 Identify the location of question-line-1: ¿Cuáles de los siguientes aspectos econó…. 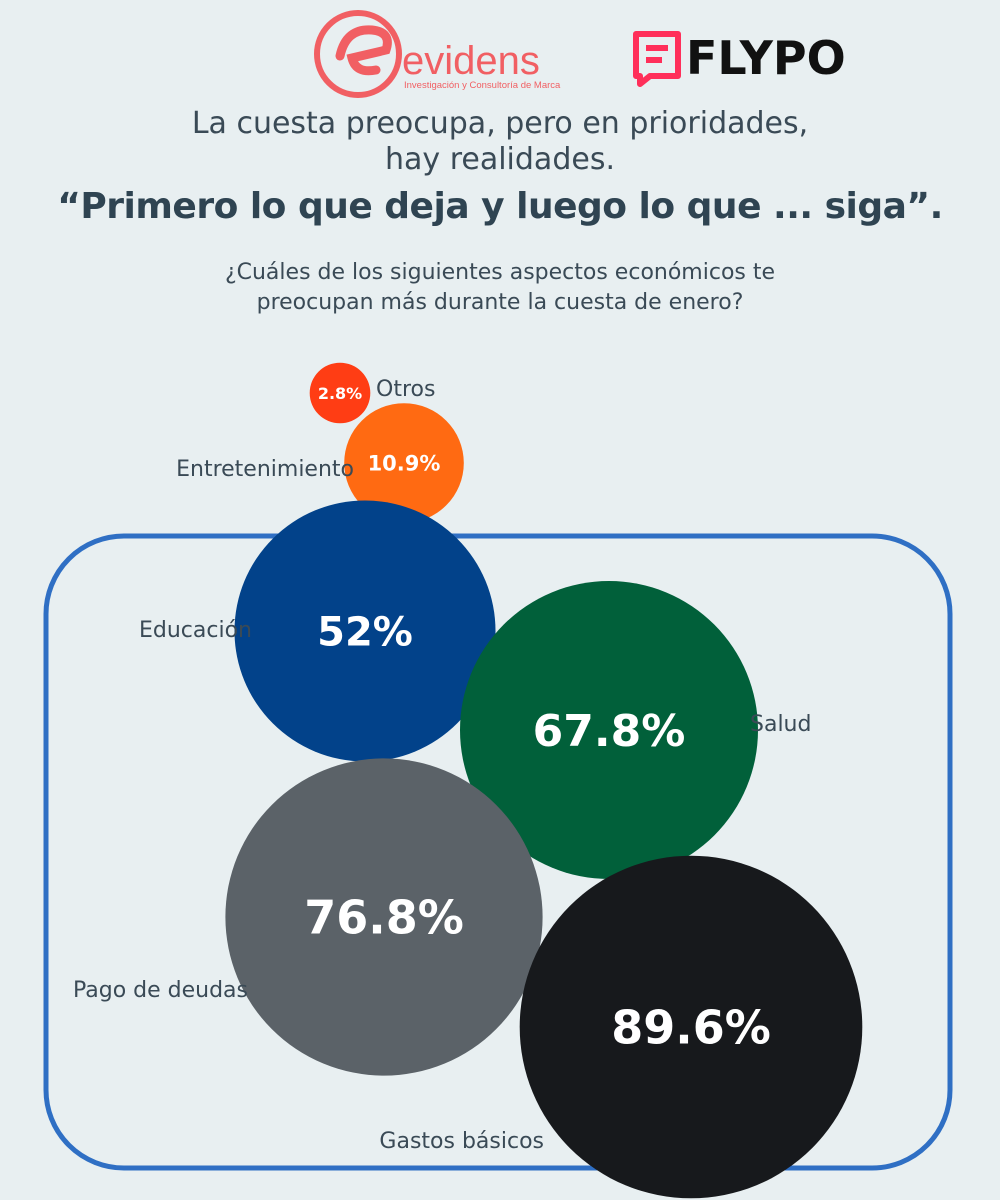
(500, 272).